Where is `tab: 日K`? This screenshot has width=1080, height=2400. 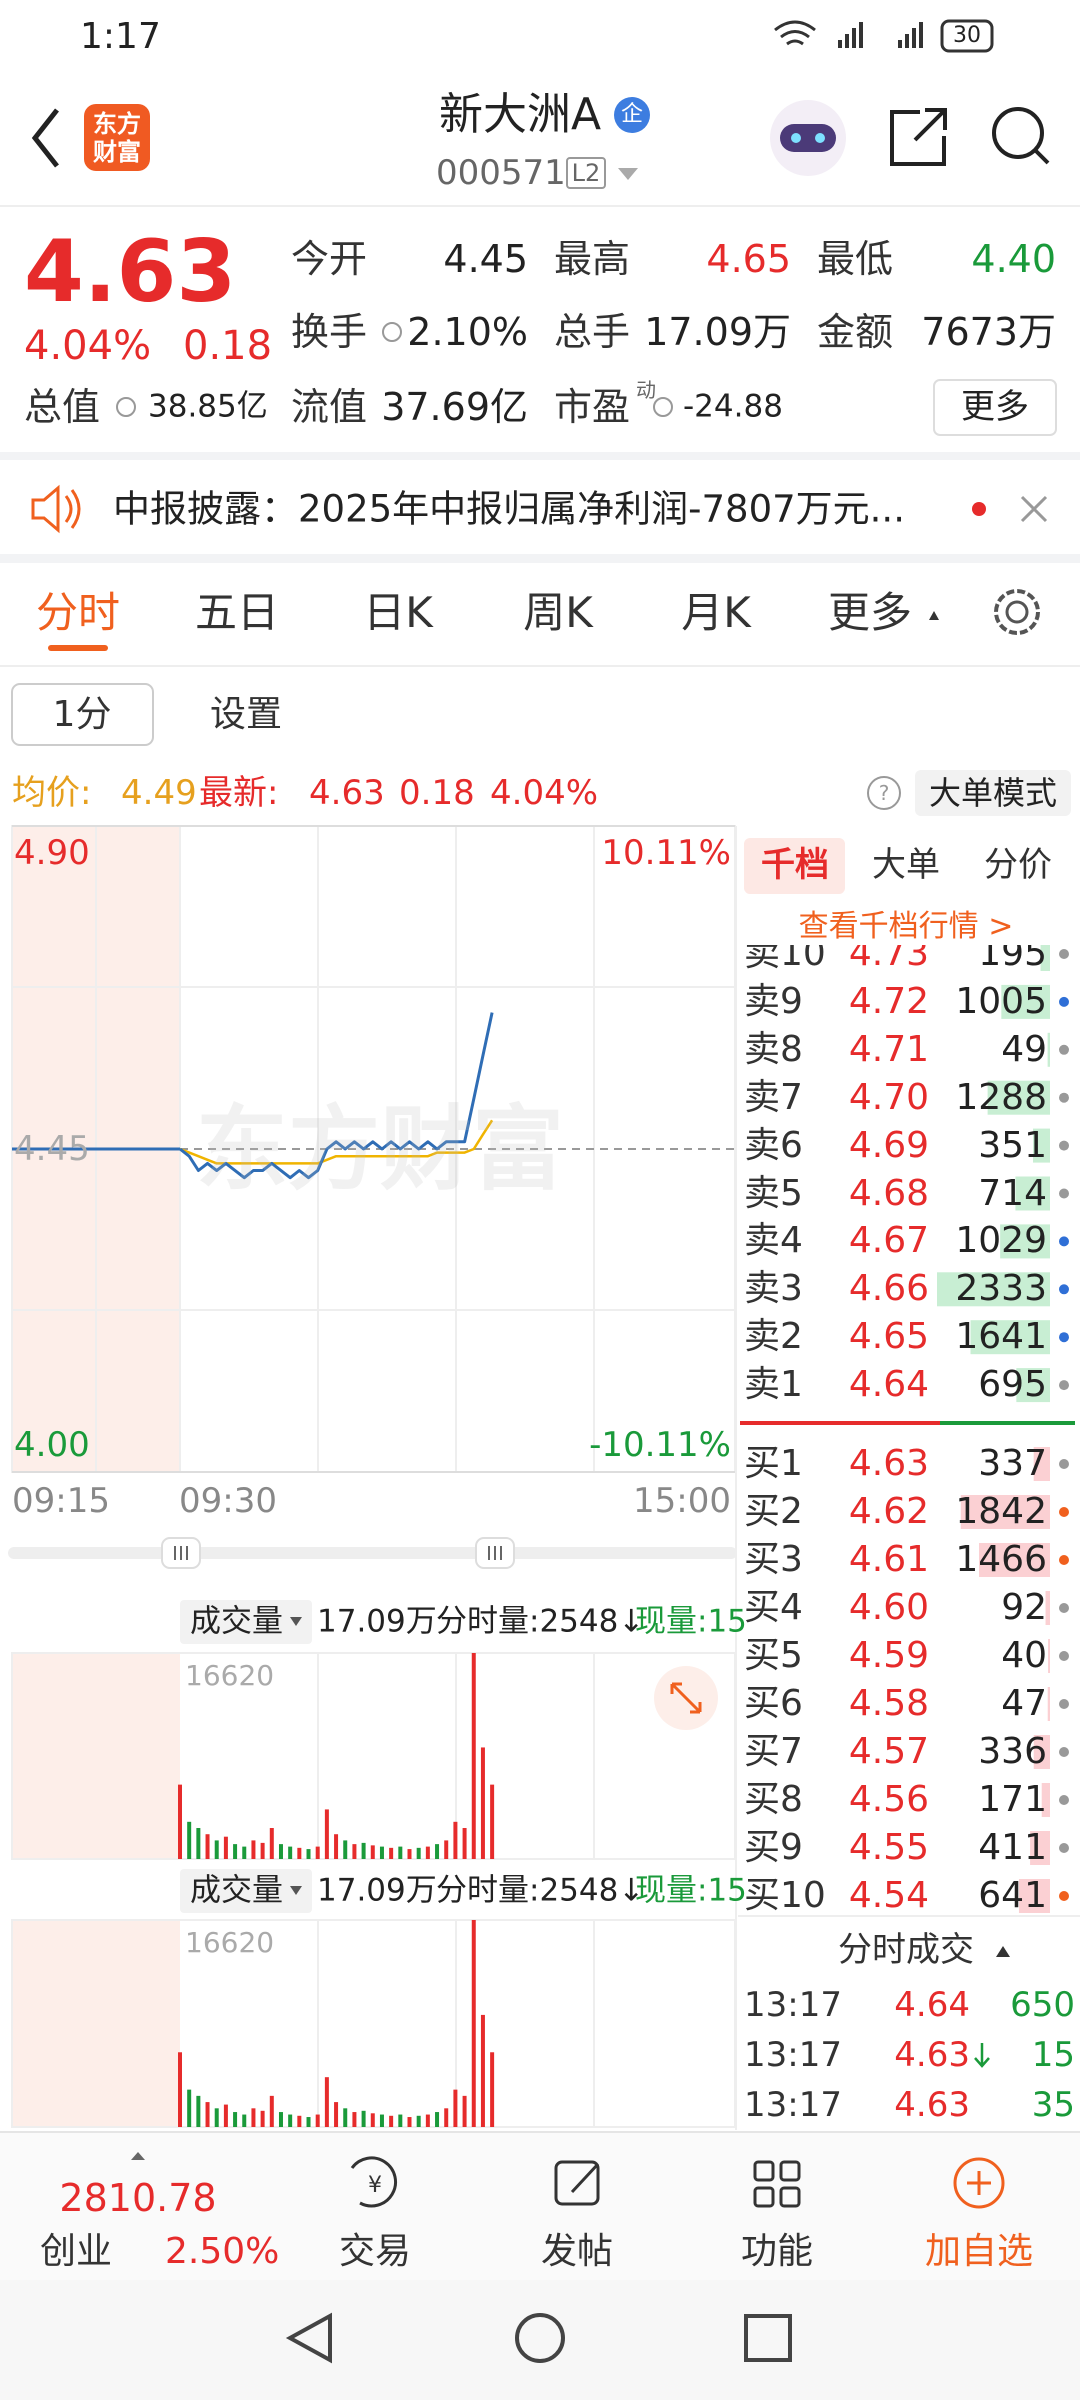 tab: 日K is located at coordinates (398, 612).